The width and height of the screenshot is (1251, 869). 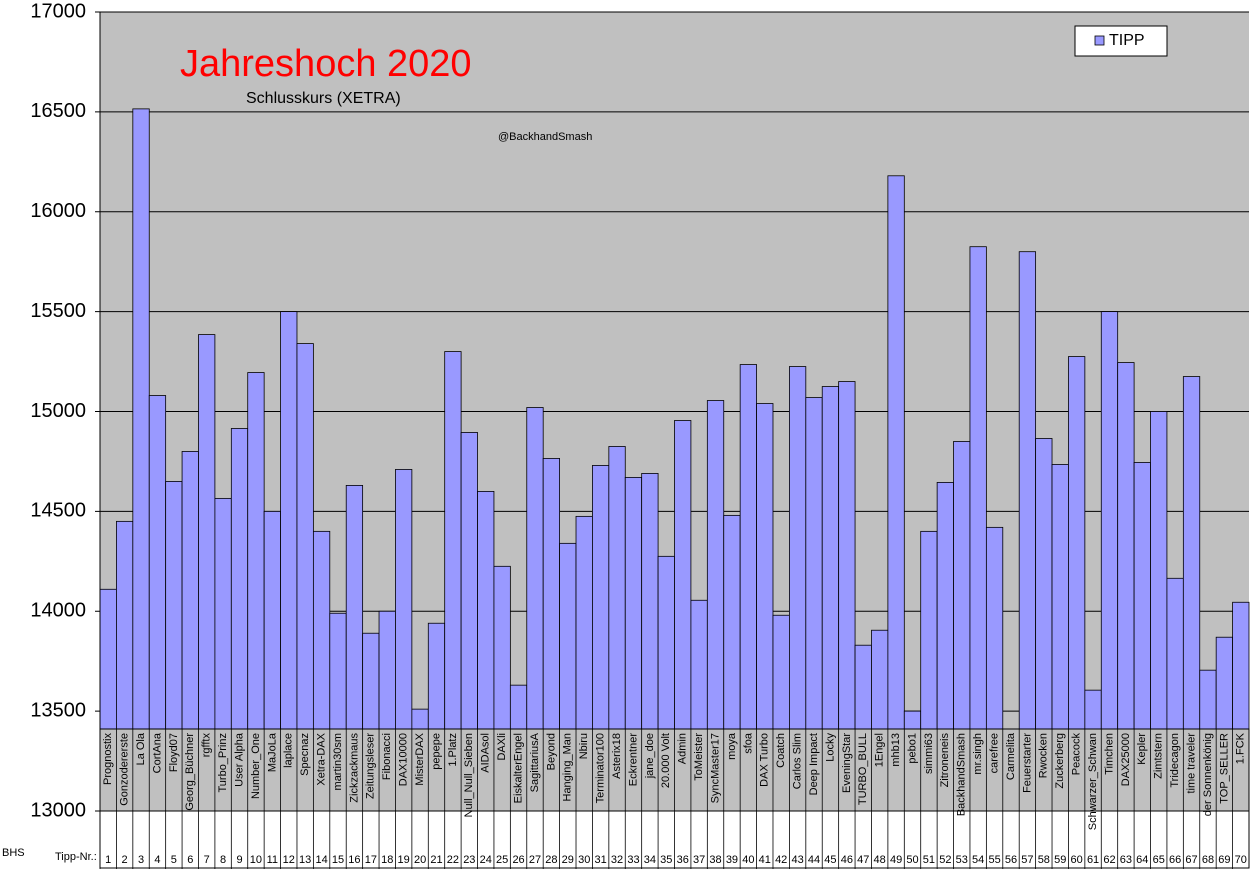 I want to click on x-tick-label: Nbiru, so click(x=584, y=746).